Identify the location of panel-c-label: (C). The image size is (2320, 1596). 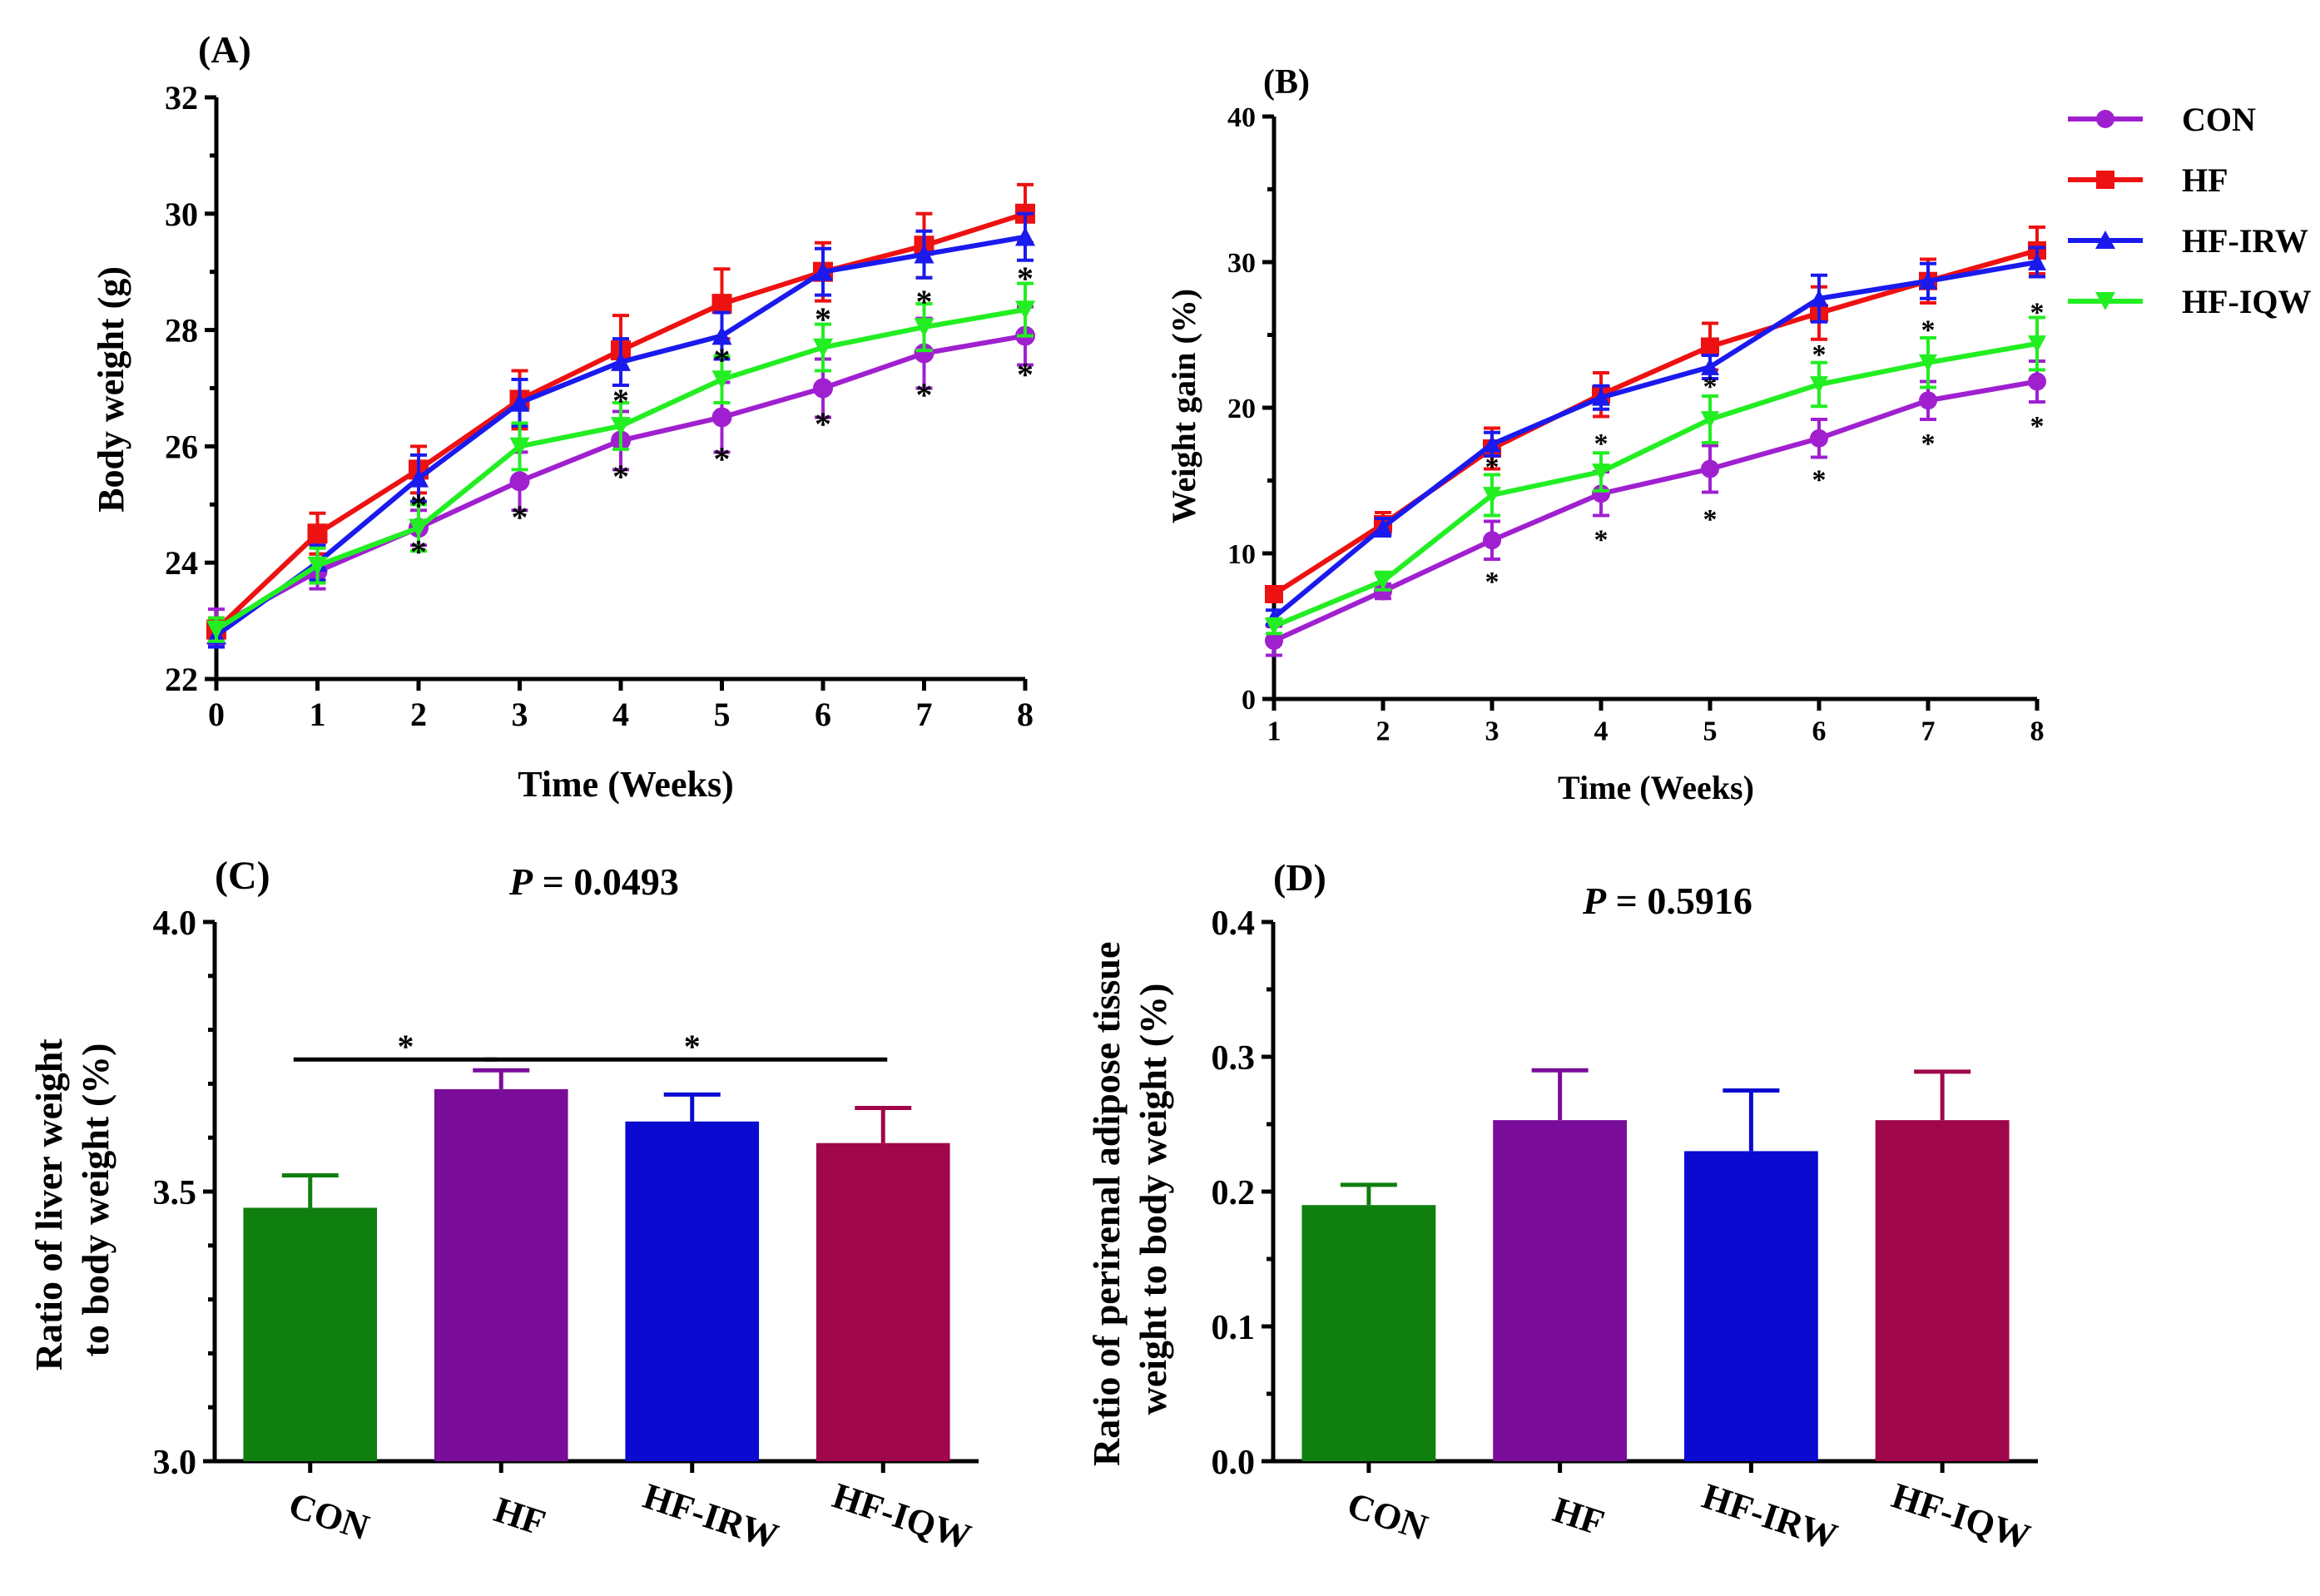
(242, 876).